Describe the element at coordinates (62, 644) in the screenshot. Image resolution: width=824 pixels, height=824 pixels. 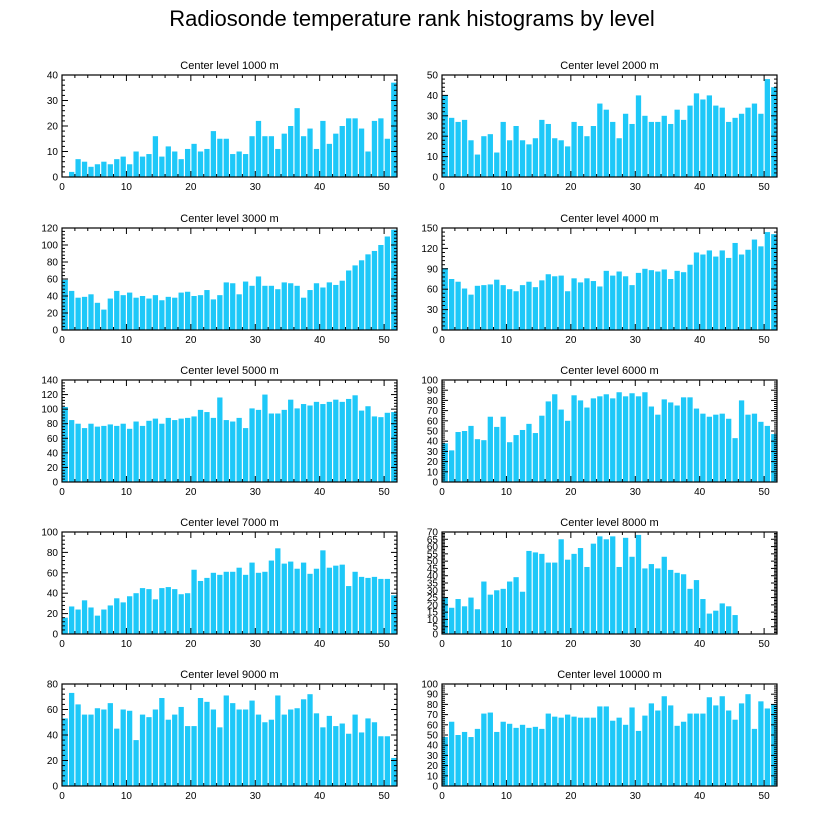
I see `x-tick-label: 0` at that location.